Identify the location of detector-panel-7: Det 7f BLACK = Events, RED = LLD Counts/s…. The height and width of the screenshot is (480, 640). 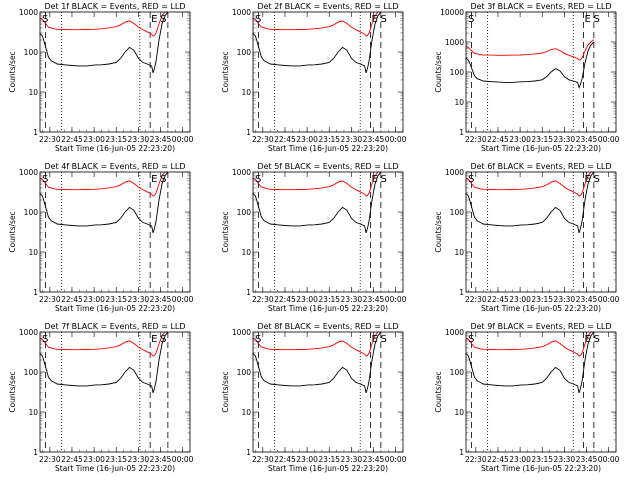
(101, 397).